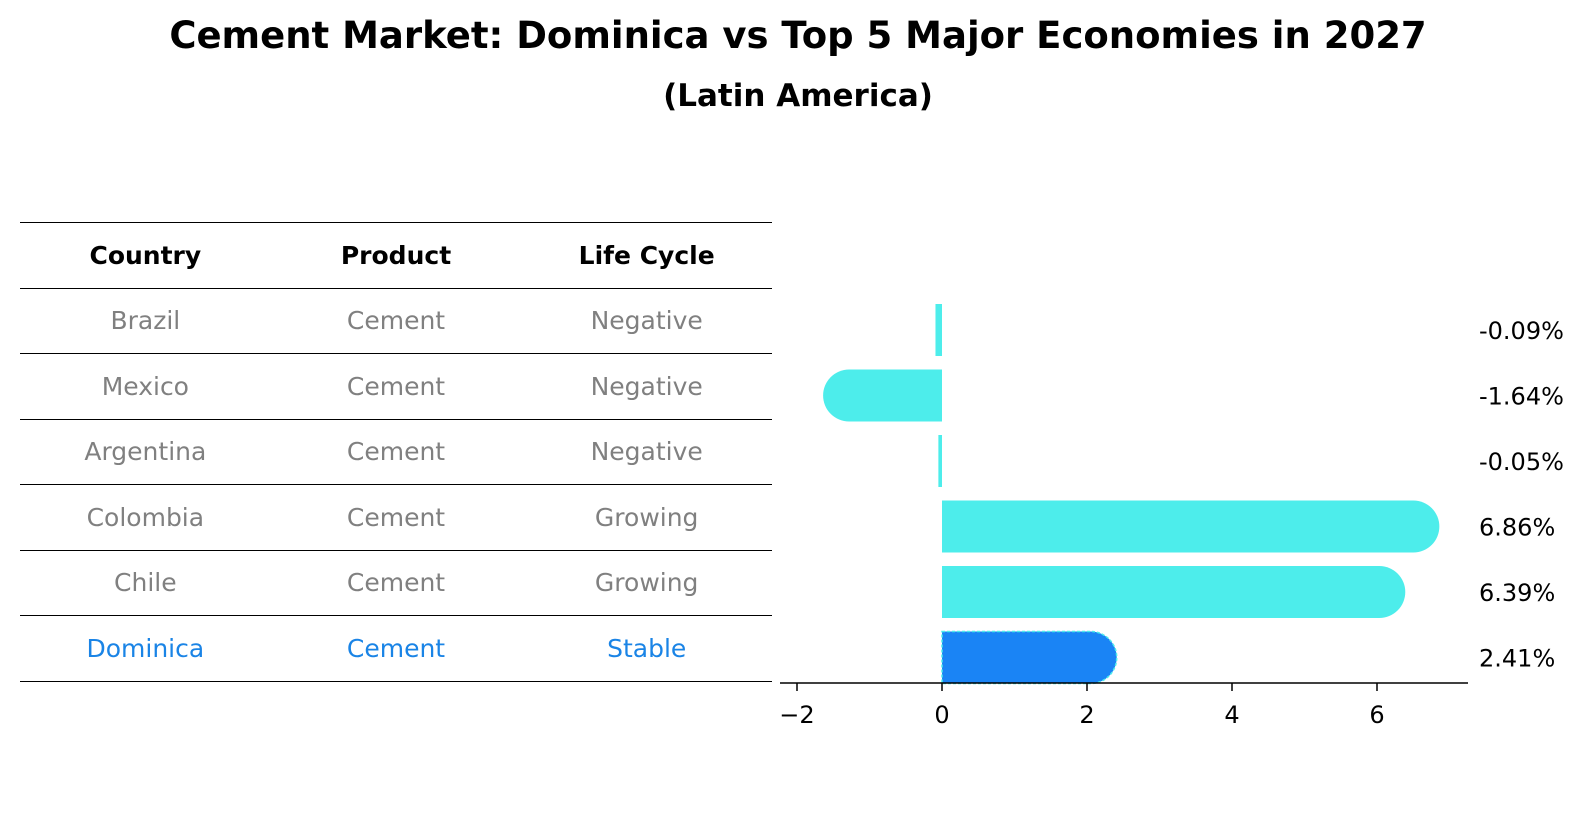 The image size is (1596, 823). I want to click on value-label: -0.05%, so click(1521, 462).